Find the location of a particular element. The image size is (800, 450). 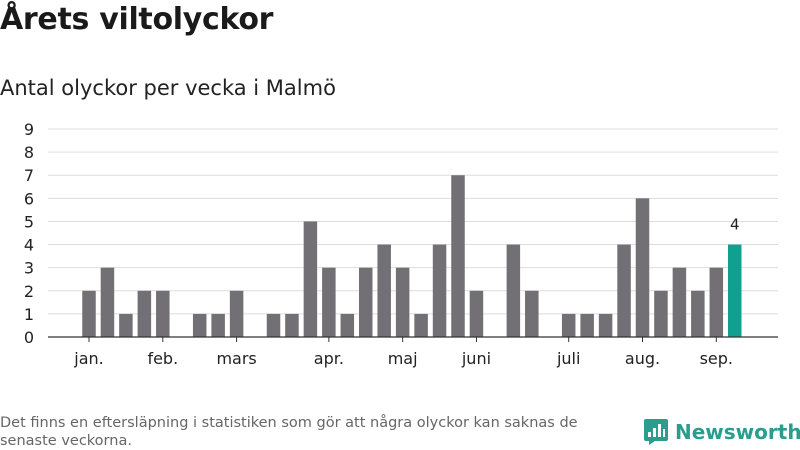

y-tick-label: 4 is located at coordinates (29, 245).